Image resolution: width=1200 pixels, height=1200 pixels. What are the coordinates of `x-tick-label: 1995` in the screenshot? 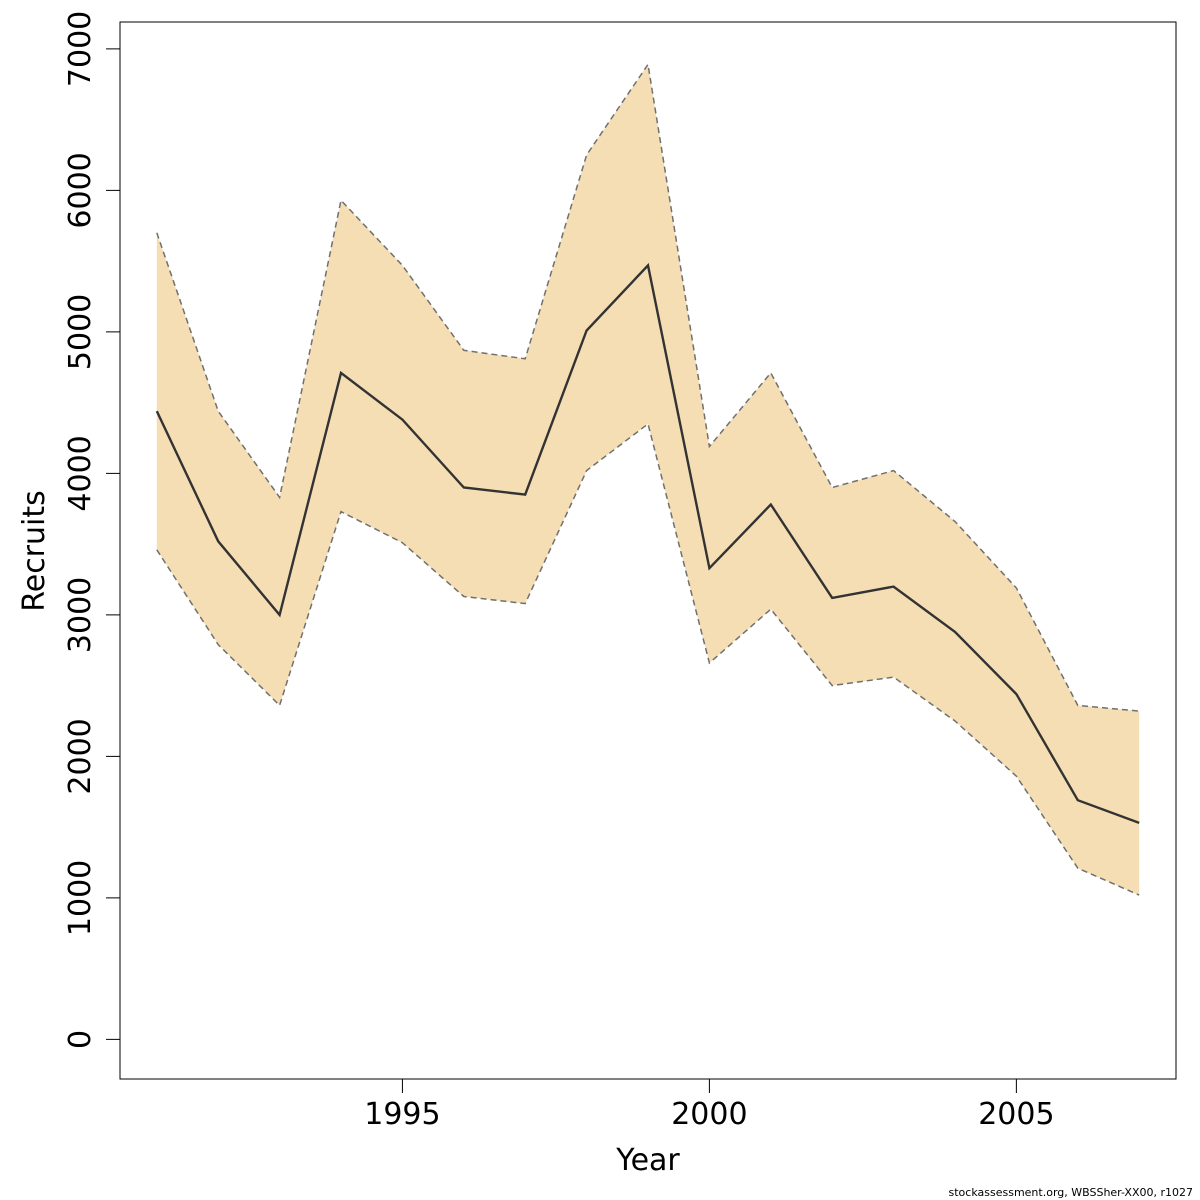 It's located at (402, 1114).